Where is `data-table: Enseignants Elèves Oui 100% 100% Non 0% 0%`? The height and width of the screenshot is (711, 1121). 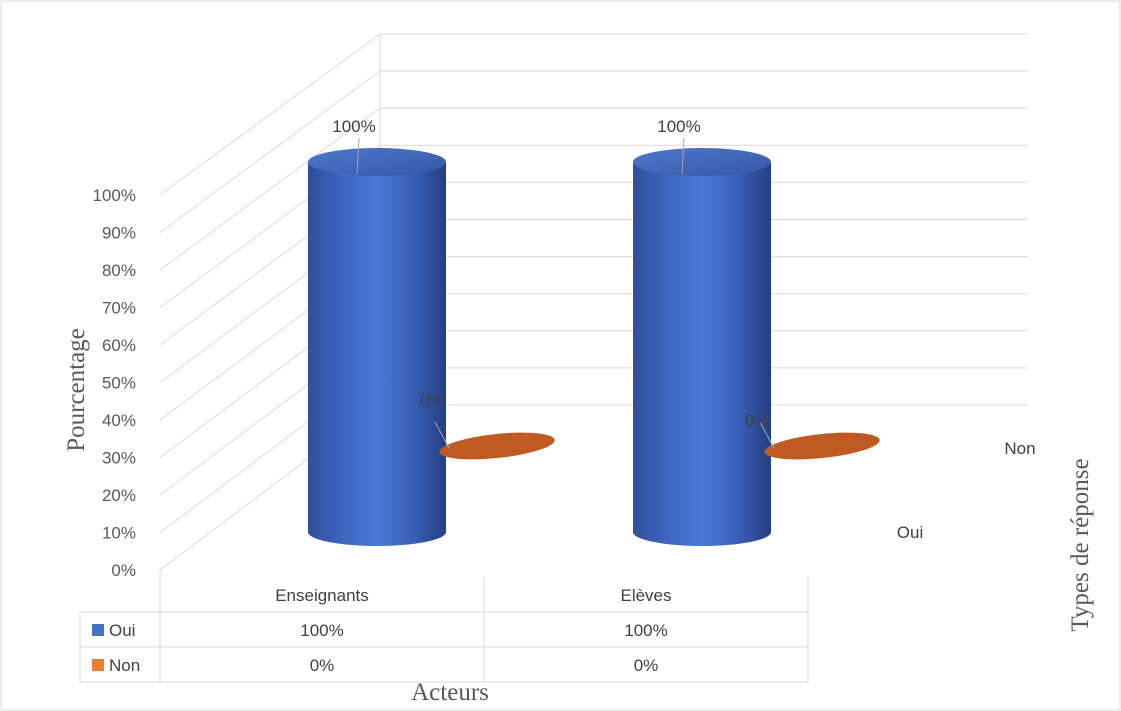 data-table: Enseignants Elèves Oui 100% 100% Non 0% 0% is located at coordinates (444, 630).